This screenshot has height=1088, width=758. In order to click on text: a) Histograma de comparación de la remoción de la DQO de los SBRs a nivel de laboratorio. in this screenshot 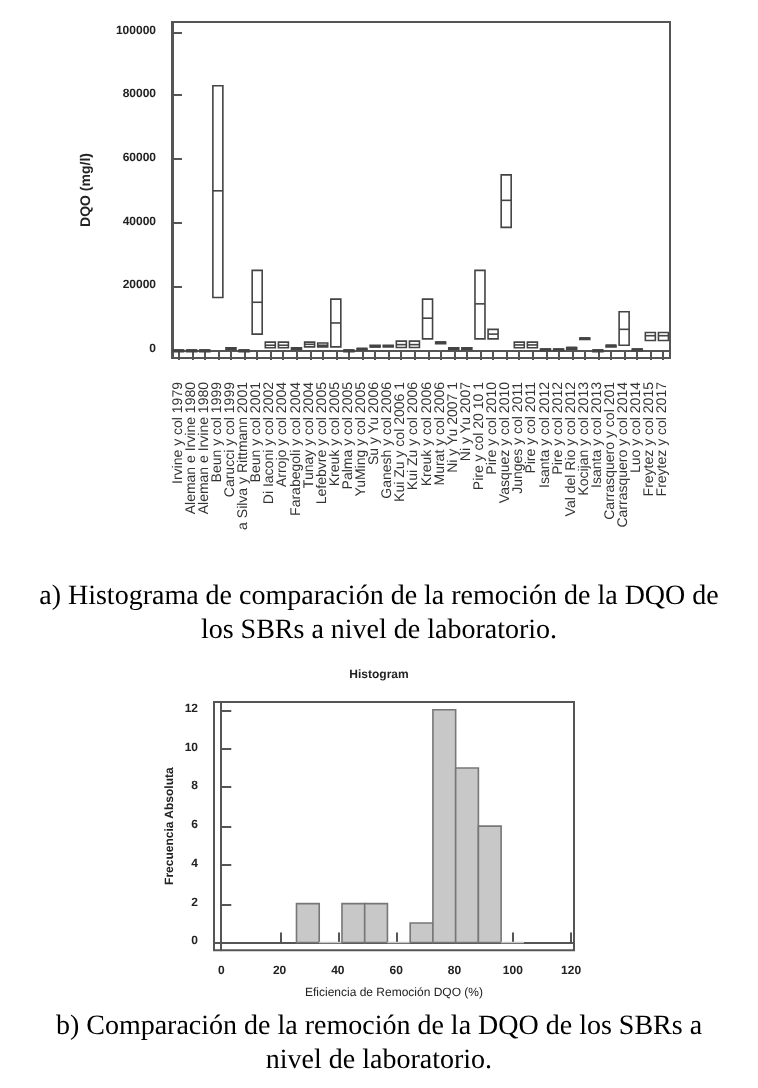, I will do `click(379, 615)`.